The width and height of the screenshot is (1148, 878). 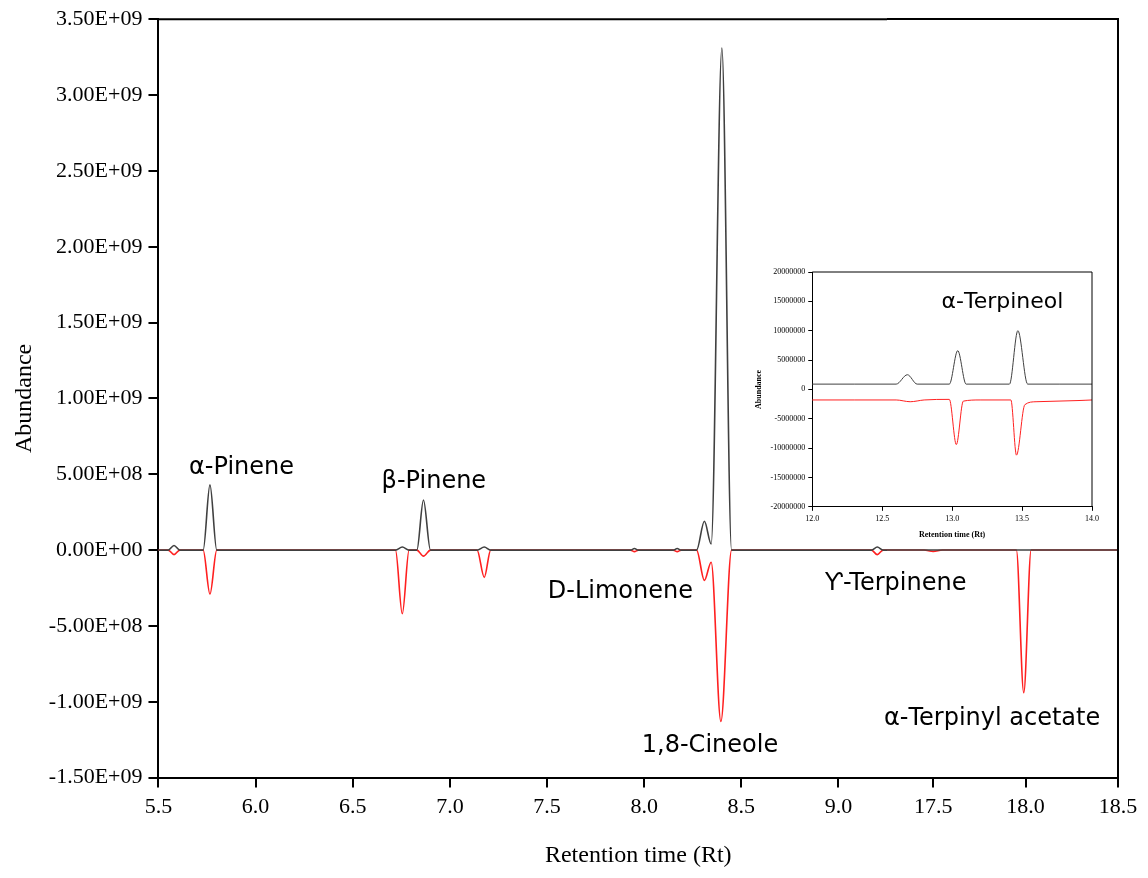 I want to click on x-tick-label: 12.5, so click(x=882, y=518).